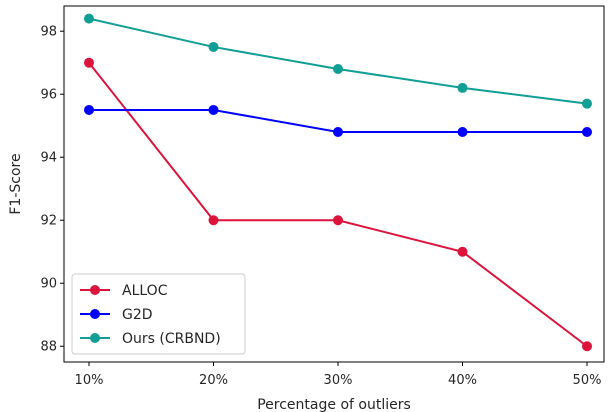 This screenshot has width=608, height=412. I want to click on legend-item: Ours (CRBND), so click(150, 339).